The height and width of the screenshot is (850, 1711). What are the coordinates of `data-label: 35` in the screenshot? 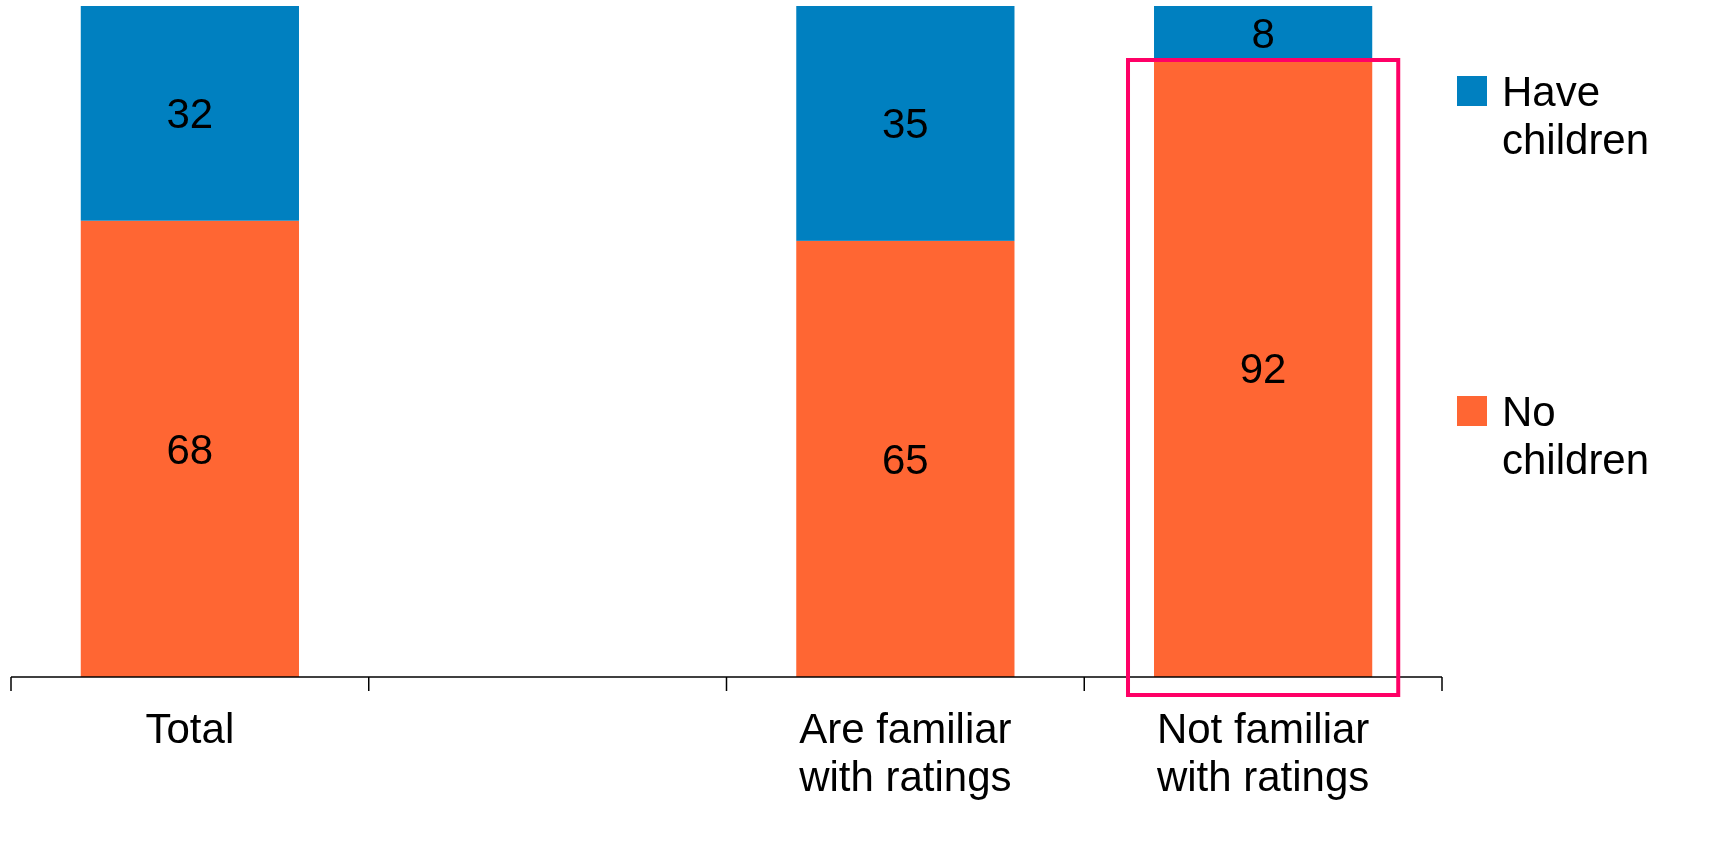 It's located at (905, 124).